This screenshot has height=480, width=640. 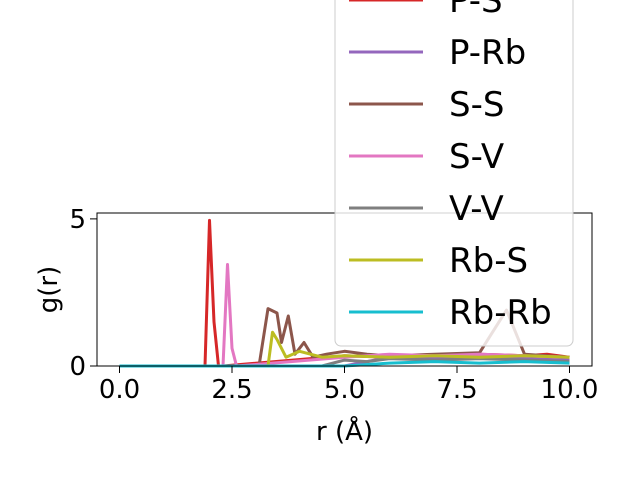 What do you see at coordinates (500, 313) in the screenshot?
I see `legend-label-rb-rb: Rb-Rb` at bounding box center [500, 313].